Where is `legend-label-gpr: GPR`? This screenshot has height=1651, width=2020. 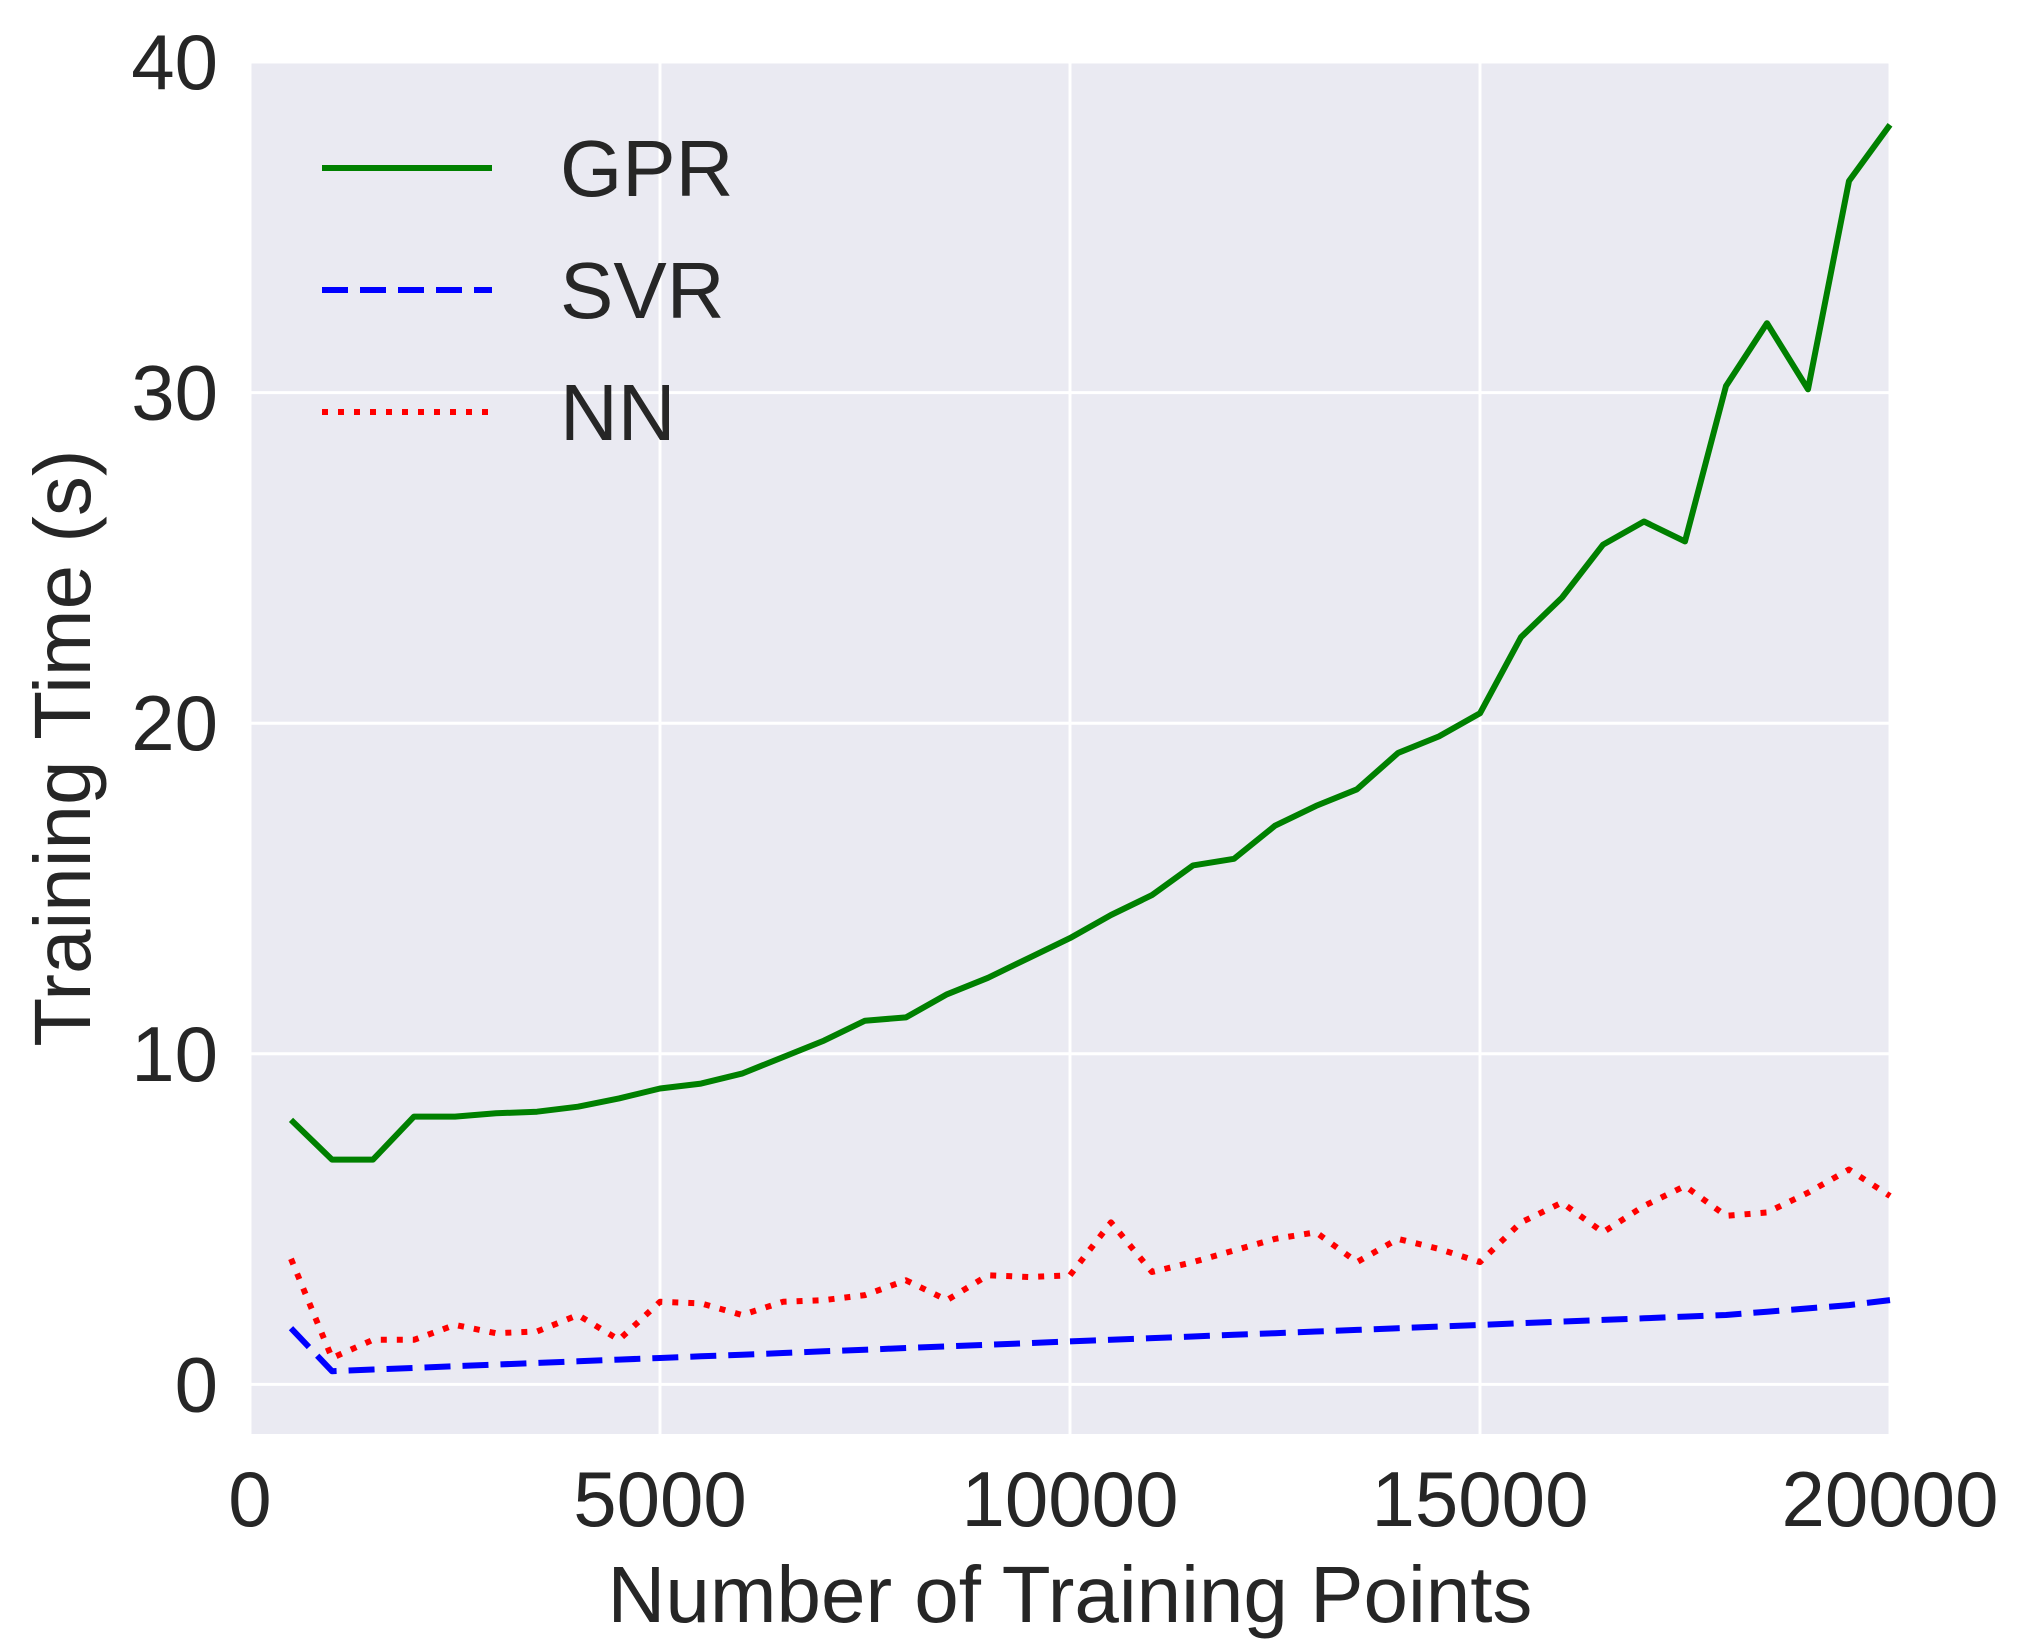
legend-label-gpr: GPR is located at coordinates (646, 168).